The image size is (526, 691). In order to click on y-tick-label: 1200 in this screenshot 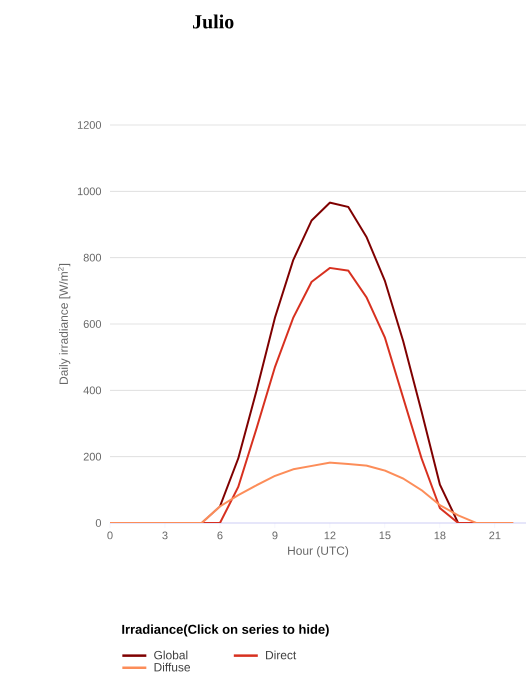, I will do `click(90, 125)`.